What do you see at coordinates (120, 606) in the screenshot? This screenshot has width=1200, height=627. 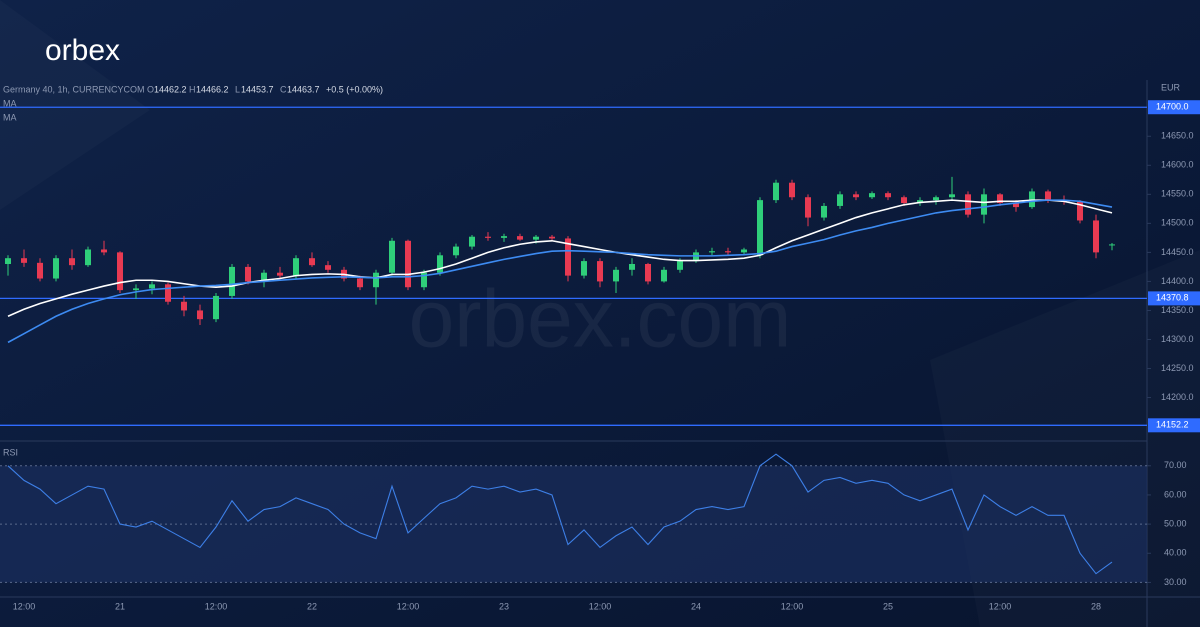 I see `x-tick-label: 21` at bounding box center [120, 606].